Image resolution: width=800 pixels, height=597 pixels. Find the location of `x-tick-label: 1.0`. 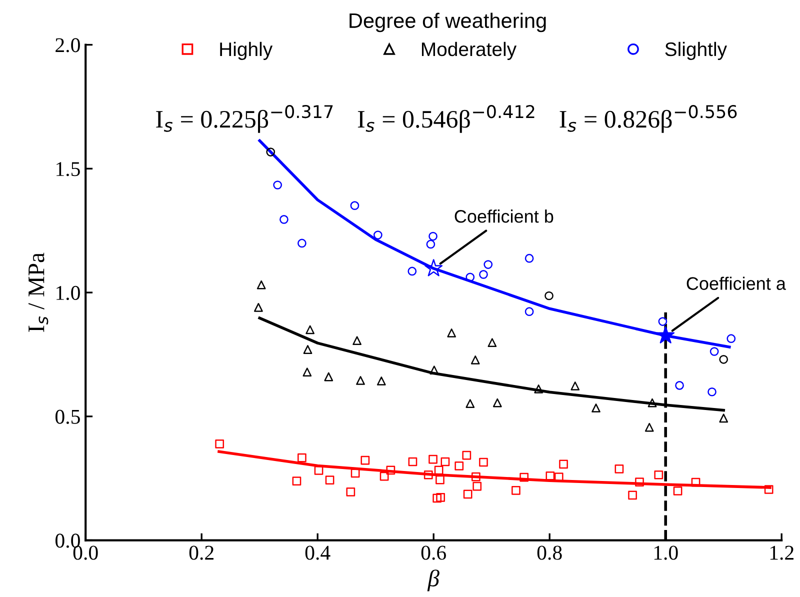

x-tick-label: 1.0 is located at coordinates (666, 553).